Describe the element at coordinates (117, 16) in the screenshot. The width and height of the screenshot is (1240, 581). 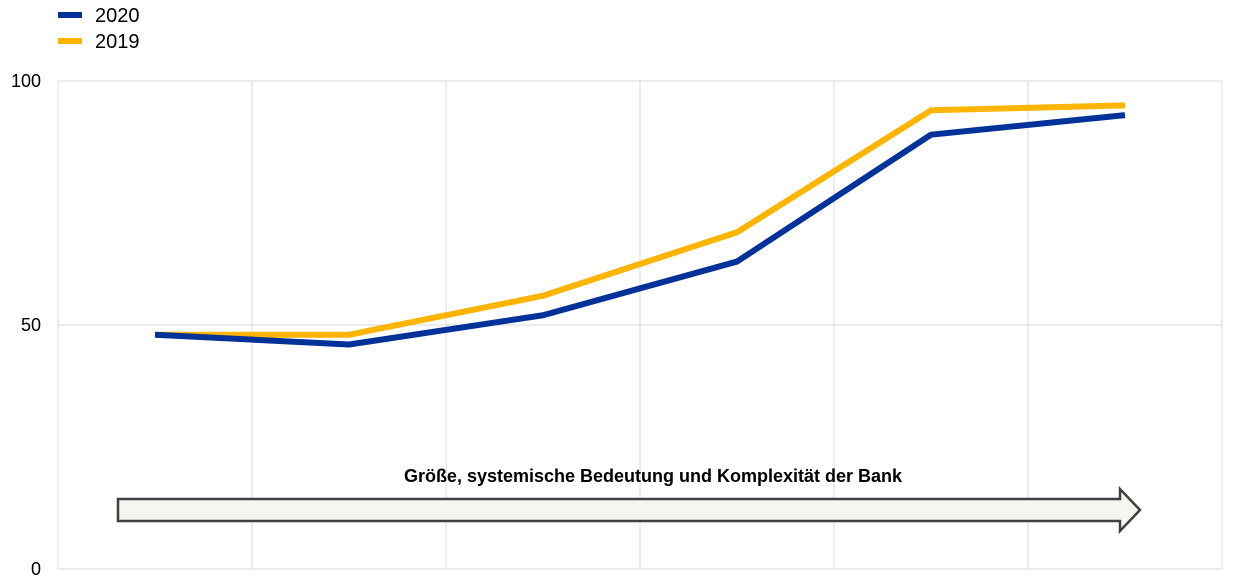
I see `legend-label-2020: 2020` at that location.